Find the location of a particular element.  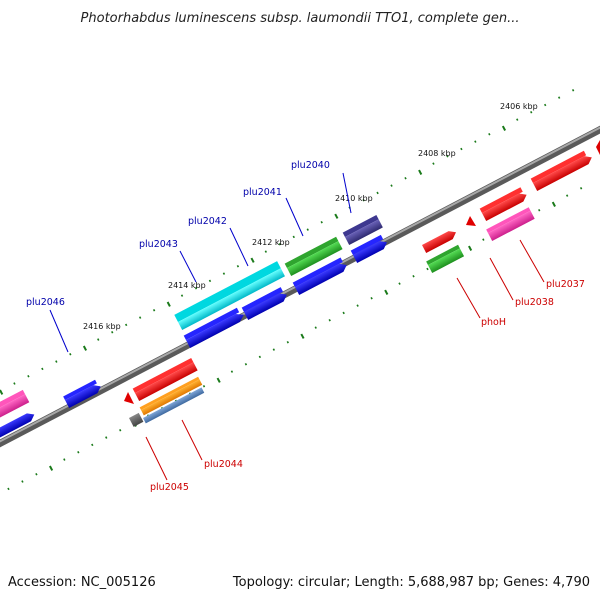

gene-feature-gray is located at coordinates (136, 419).